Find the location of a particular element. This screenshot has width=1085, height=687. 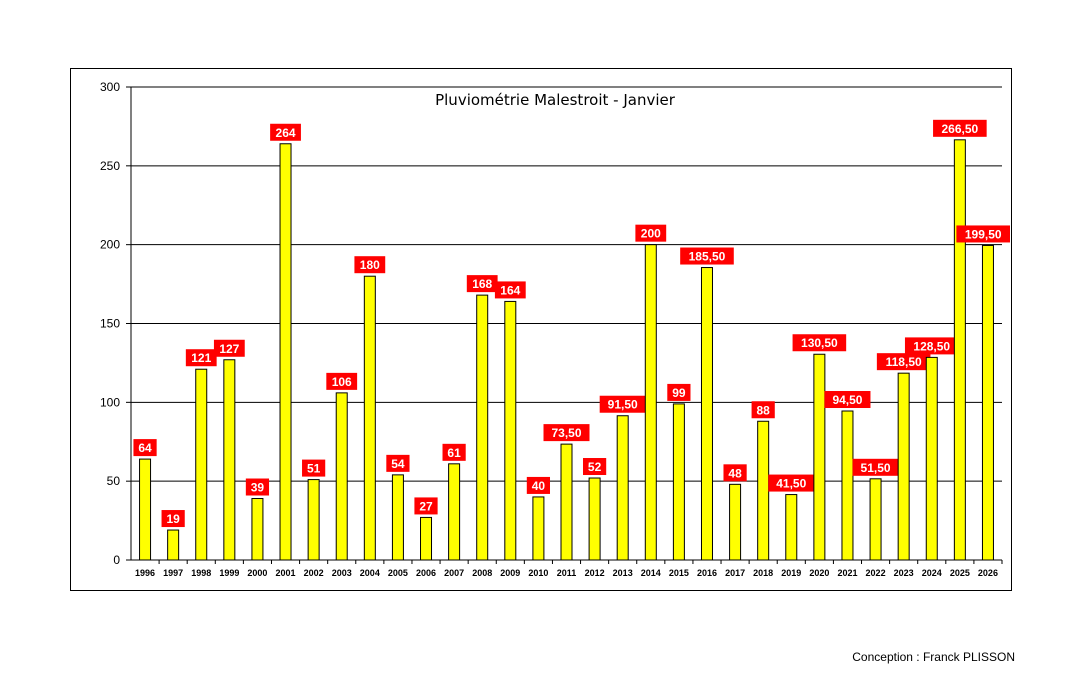

data-label: 51,50 is located at coordinates (876, 468).